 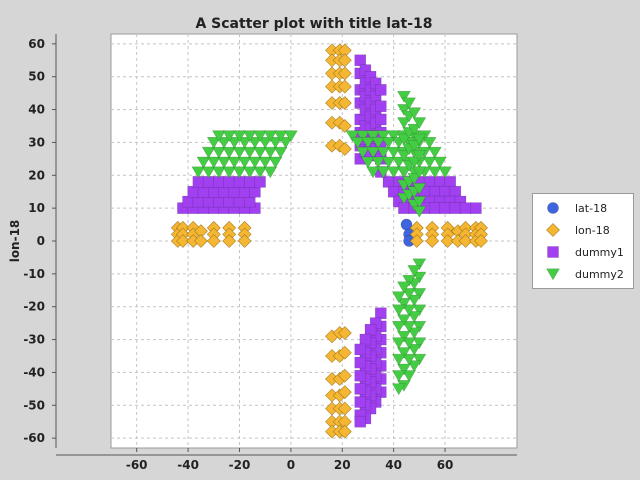 I want to click on legend: lat-18 lon-18 dummy1 dummy2, so click(x=583, y=241).